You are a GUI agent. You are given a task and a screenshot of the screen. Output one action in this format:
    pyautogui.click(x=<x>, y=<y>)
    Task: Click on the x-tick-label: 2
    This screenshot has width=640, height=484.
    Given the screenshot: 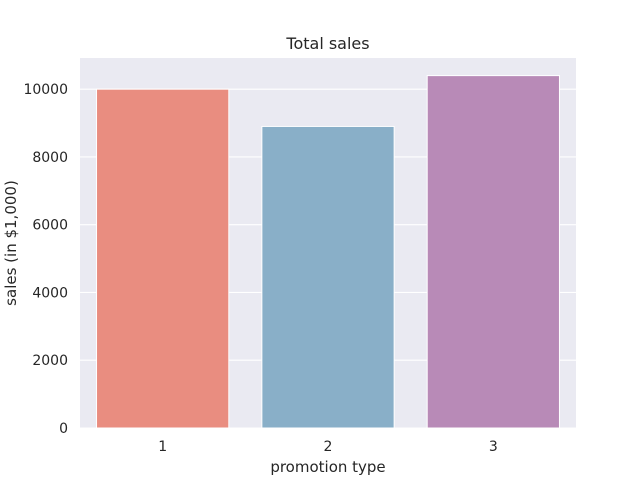 What is the action you would take?
    pyautogui.click(x=328, y=447)
    